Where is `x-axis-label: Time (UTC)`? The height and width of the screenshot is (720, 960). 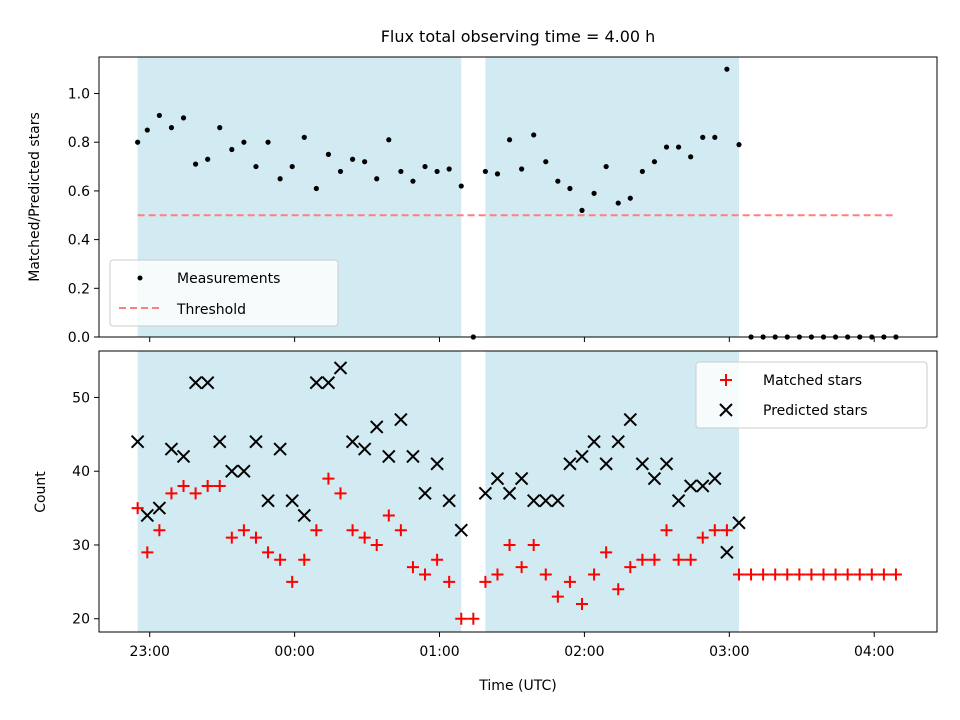
x-axis-label: Time (UTC) is located at coordinates (517, 686).